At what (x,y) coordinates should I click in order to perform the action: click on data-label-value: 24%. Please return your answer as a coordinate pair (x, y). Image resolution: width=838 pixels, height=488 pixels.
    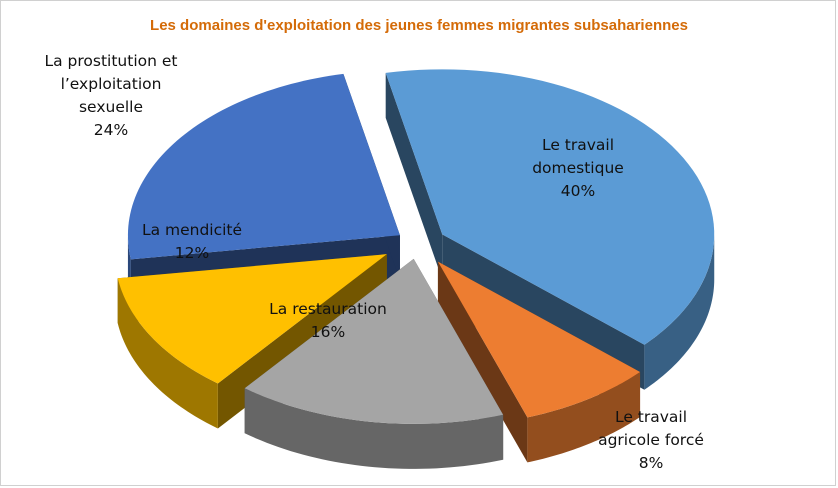
    Looking at the image, I should click on (111, 130).